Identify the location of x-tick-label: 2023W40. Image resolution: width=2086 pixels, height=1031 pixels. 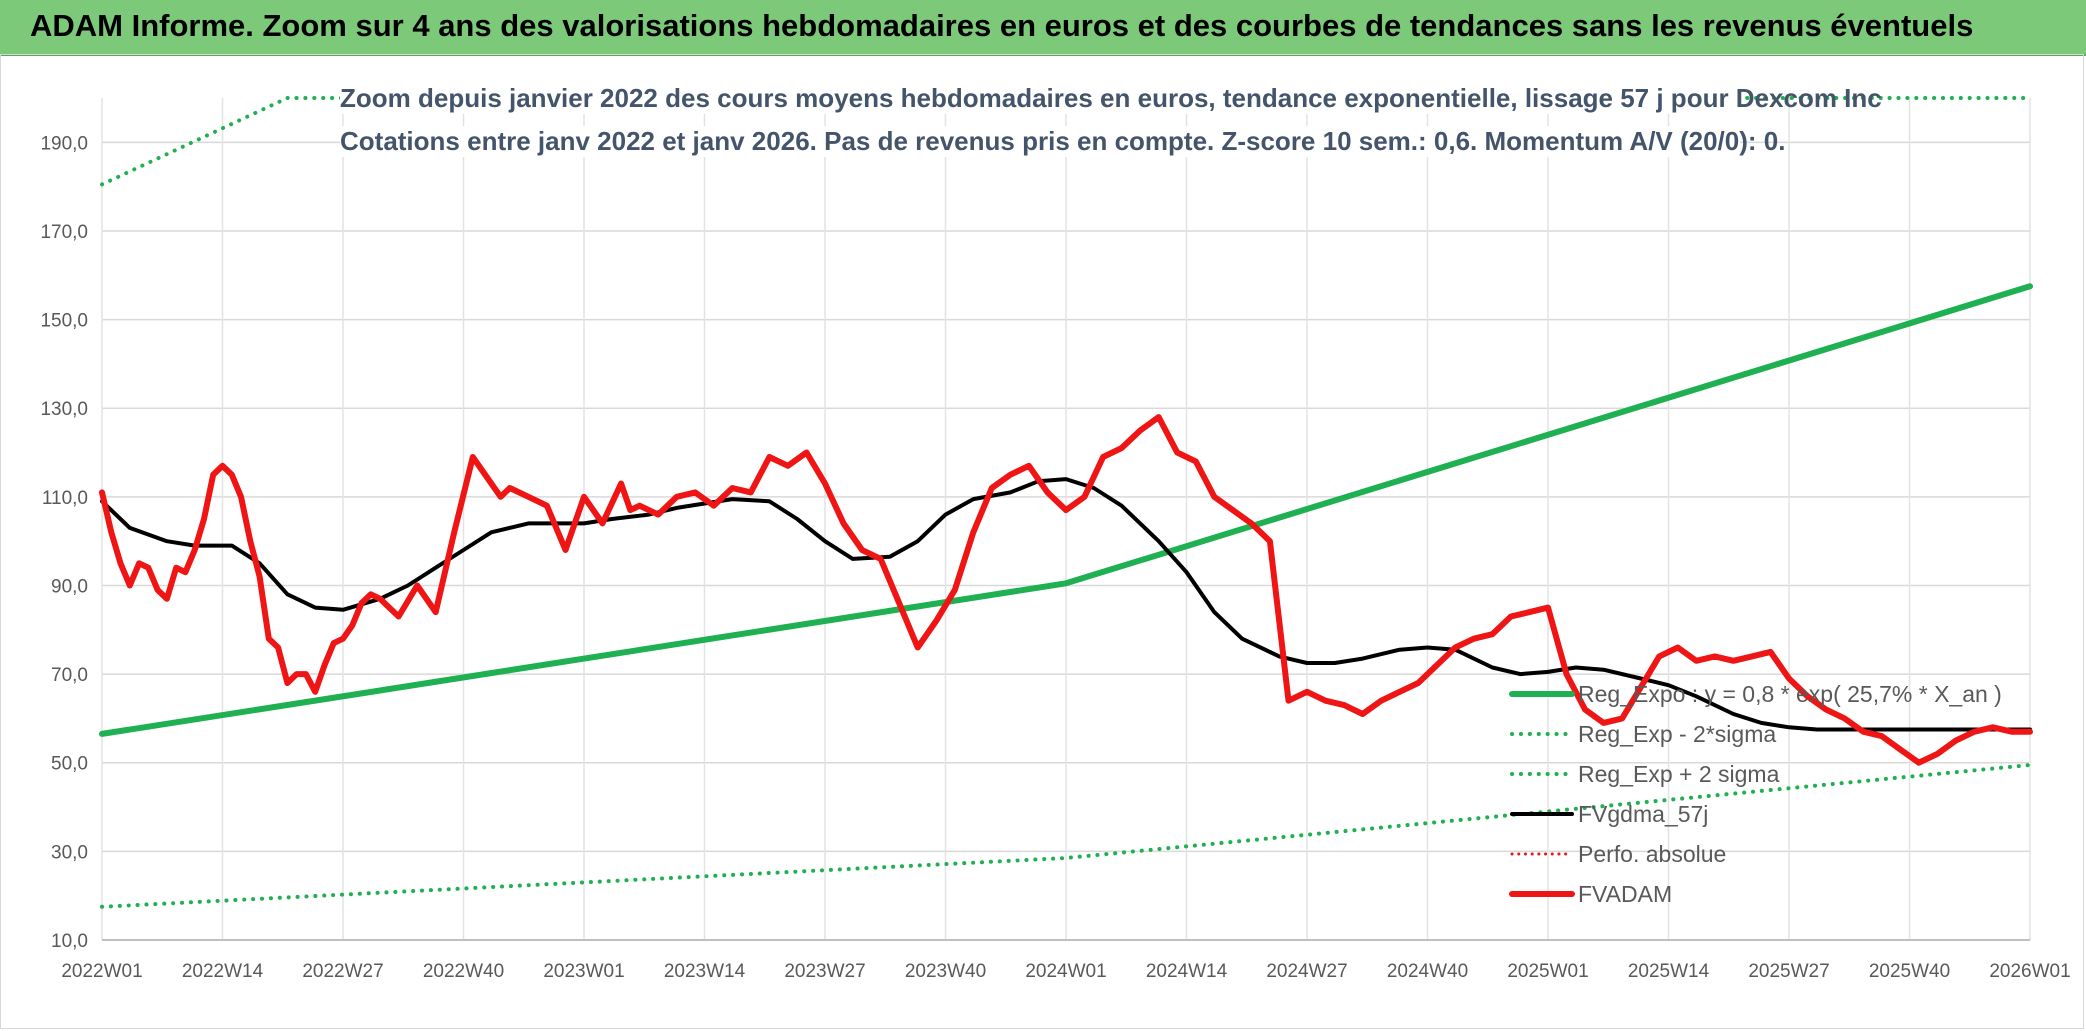
(945, 971).